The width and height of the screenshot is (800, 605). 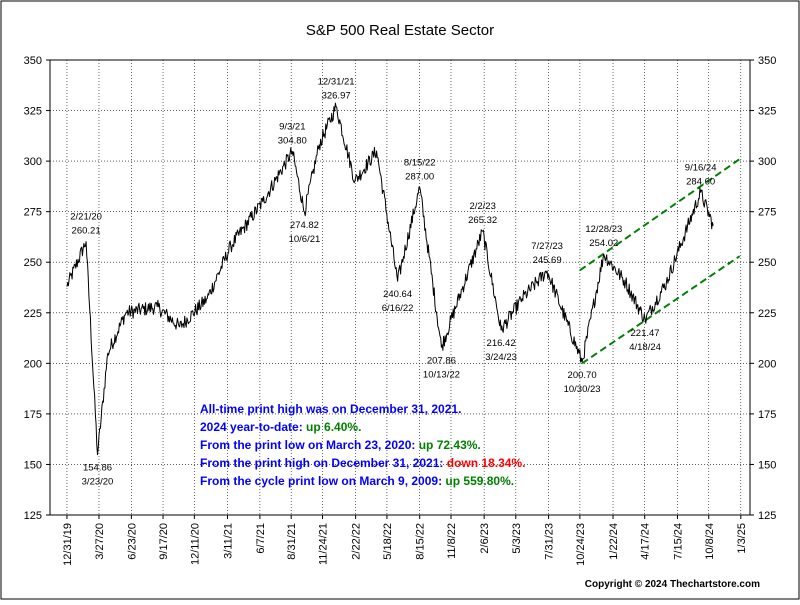 I want to click on y-axis-right: 350 325 300 275 250 225 200 175 150 125, so click(x=763, y=288).